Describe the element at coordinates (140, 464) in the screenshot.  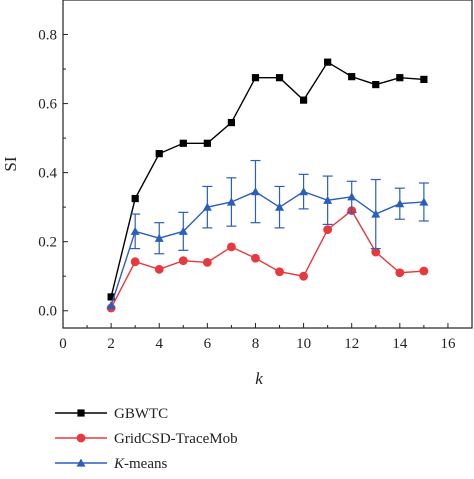
I see `legend-label: K-means` at that location.